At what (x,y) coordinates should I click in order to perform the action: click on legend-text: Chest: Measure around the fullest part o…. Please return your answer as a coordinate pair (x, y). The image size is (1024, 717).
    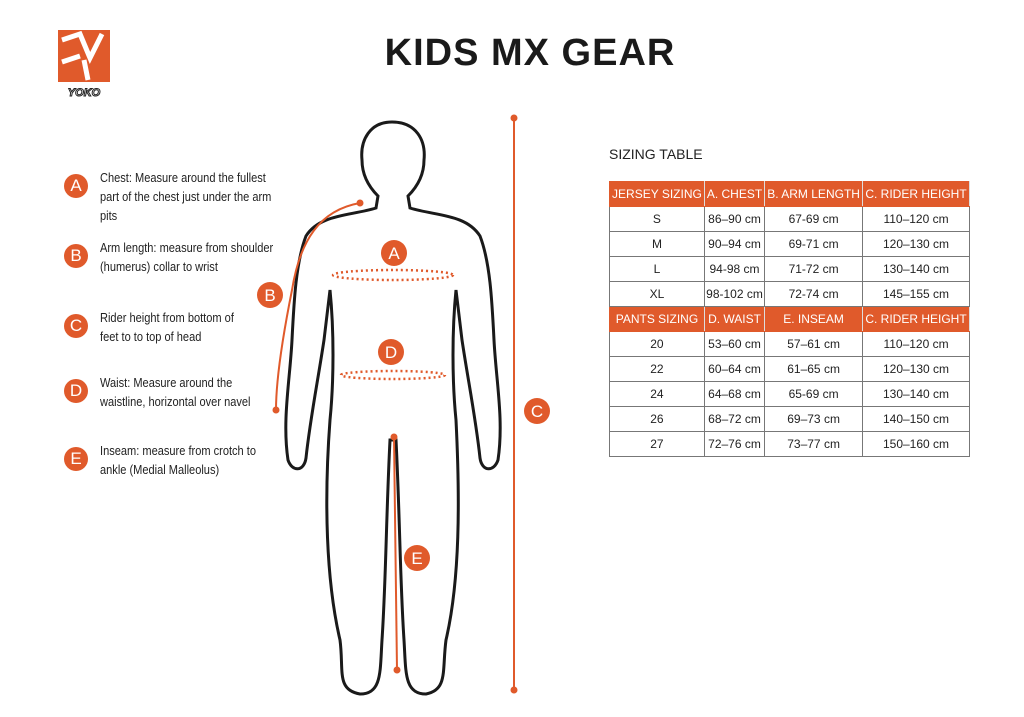
    Looking at the image, I should click on (186, 196).